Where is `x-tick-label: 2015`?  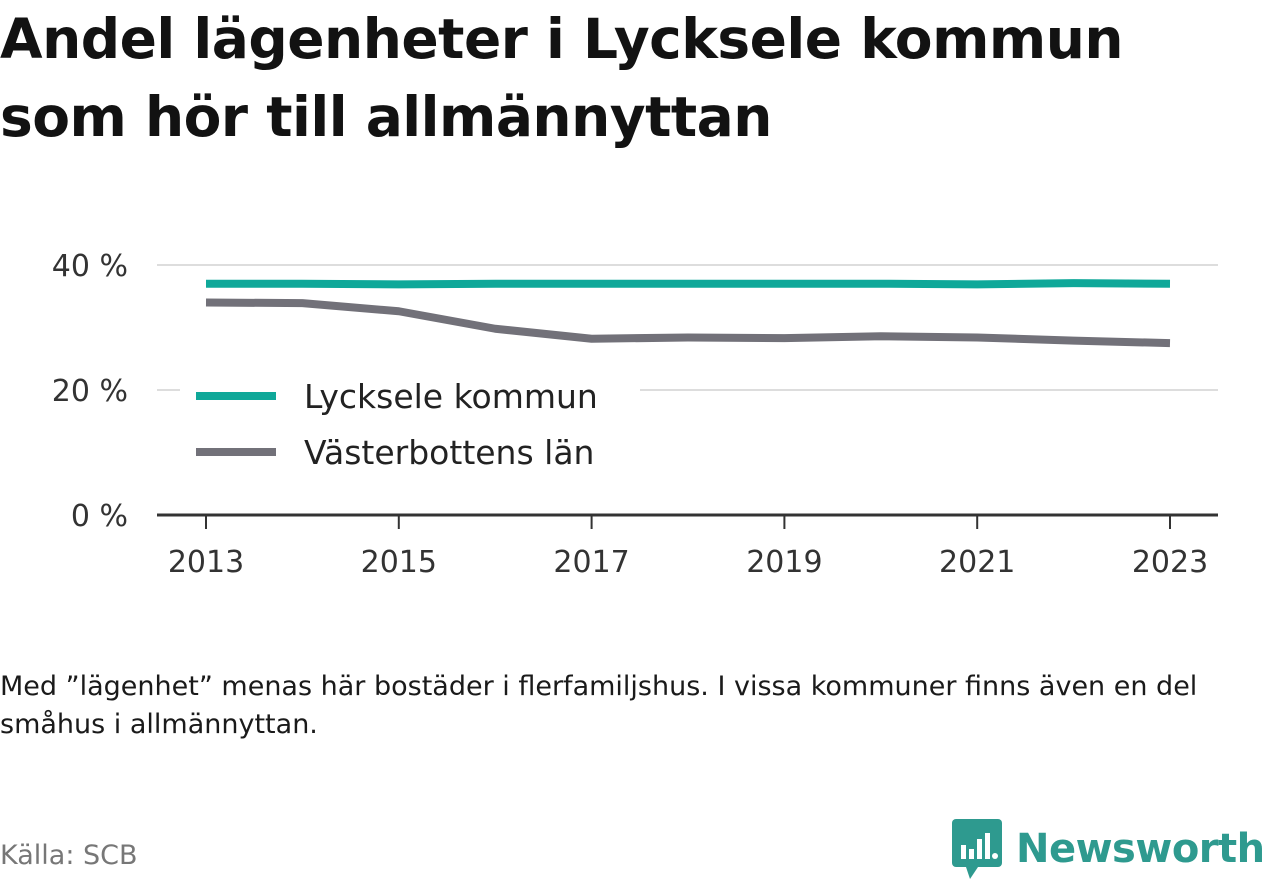
x-tick-label: 2015 is located at coordinates (399, 562).